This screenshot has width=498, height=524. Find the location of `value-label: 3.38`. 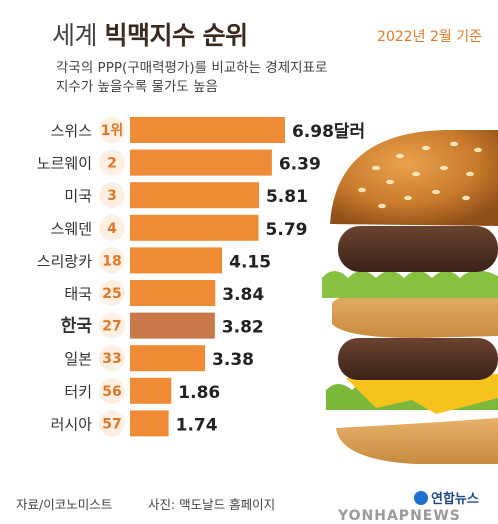

value-label: 3.38 is located at coordinates (233, 360).